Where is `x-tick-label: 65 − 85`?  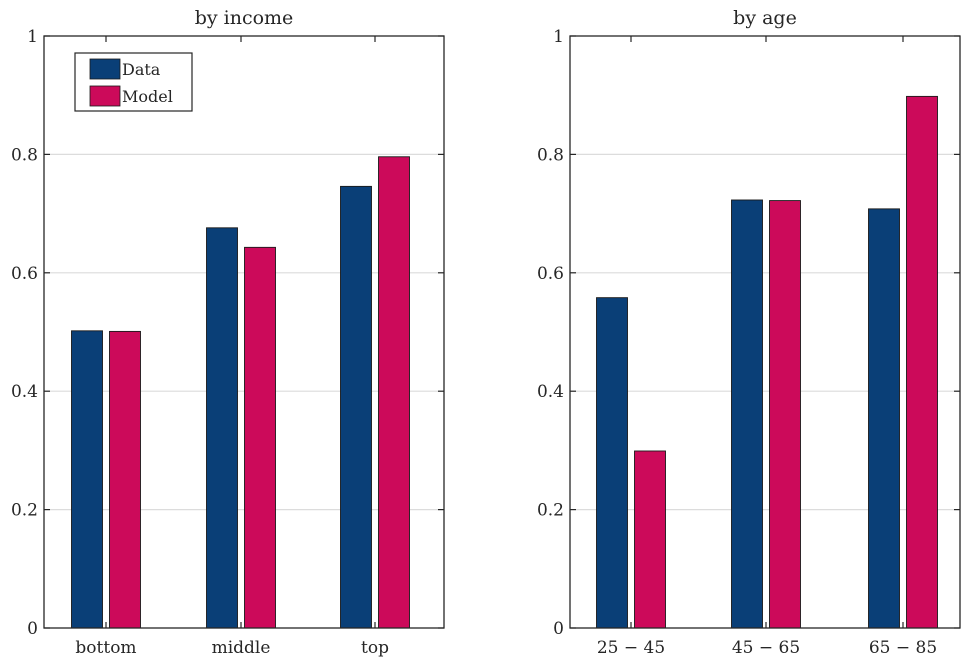 x-tick-label: 65 − 85 is located at coordinates (903, 648).